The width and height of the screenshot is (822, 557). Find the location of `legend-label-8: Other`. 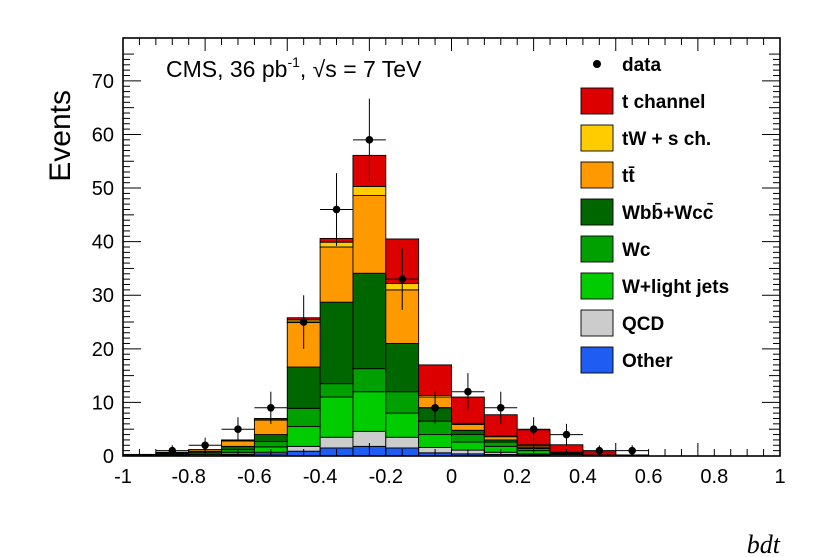

legend-label-8: Other is located at coordinates (647, 361).